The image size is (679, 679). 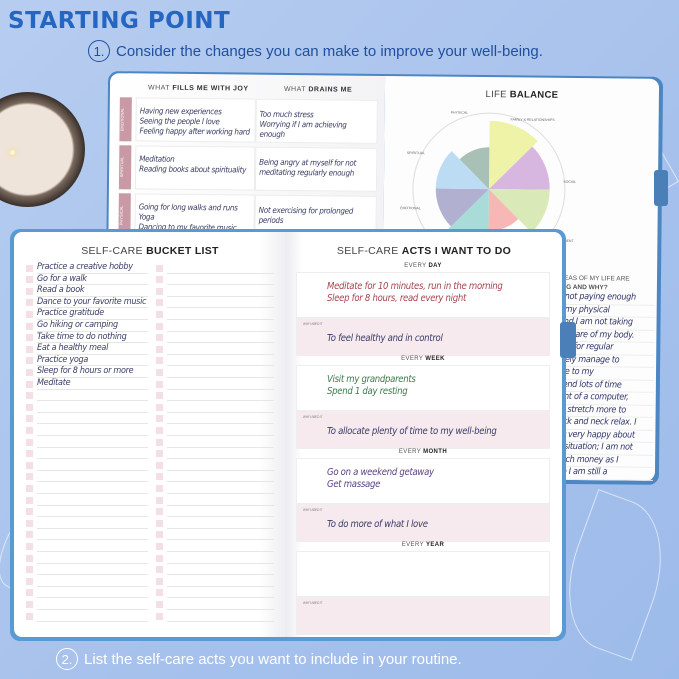 What do you see at coordinates (193, 169) in the screenshot?
I see `joy-item: Reading books about spirituality` at bounding box center [193, 169].